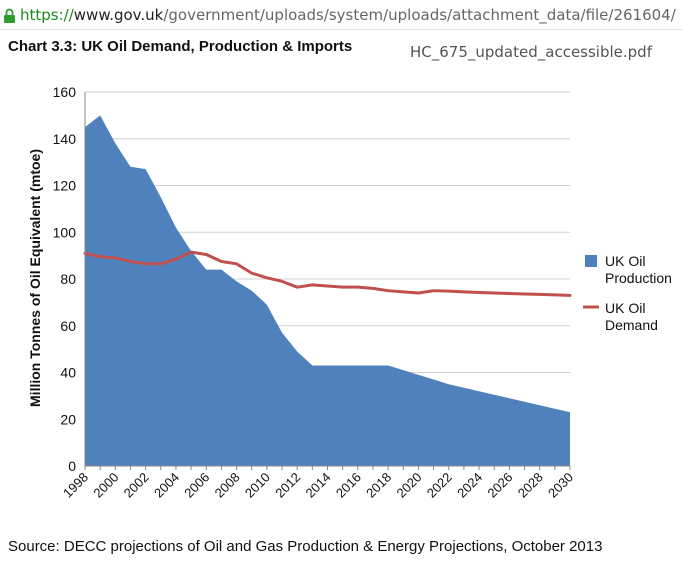 The width and height of the screenshot is (682, 565). Describe the element at coordinates (65, 139) in the screenshot. I see `y-tick-label: 140` at that location.